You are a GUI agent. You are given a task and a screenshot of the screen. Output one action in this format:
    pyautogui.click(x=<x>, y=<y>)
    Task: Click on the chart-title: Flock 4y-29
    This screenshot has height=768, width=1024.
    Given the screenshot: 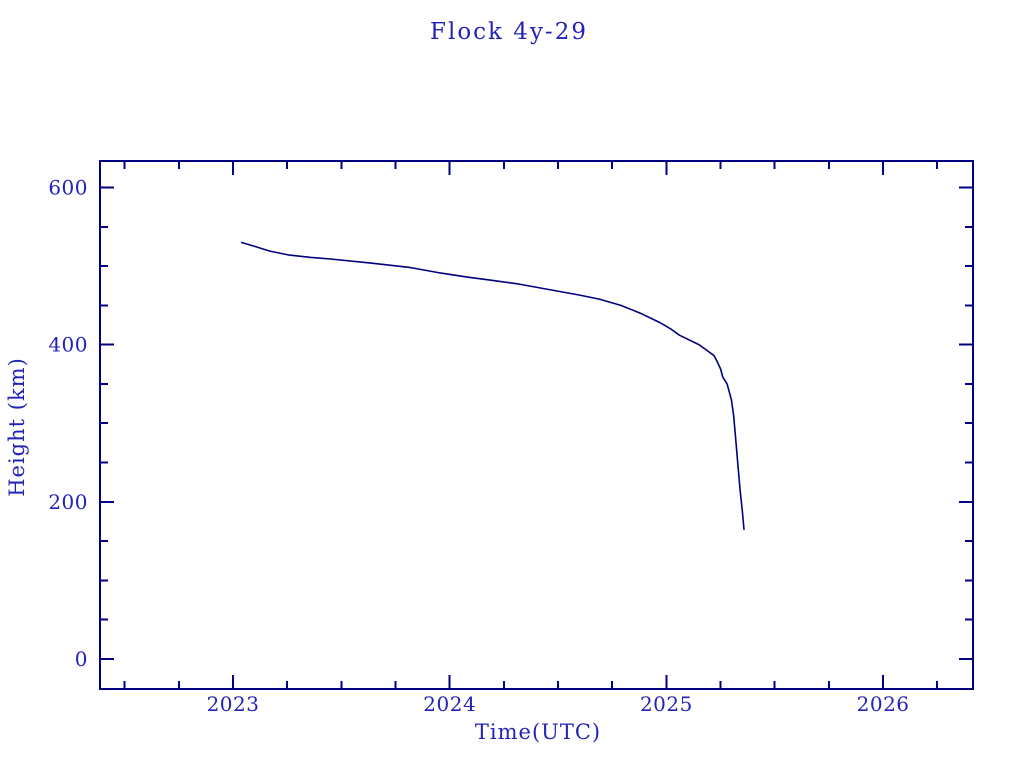 What is the action you would take?
    pyautogui.click(x=509, y=32)
    